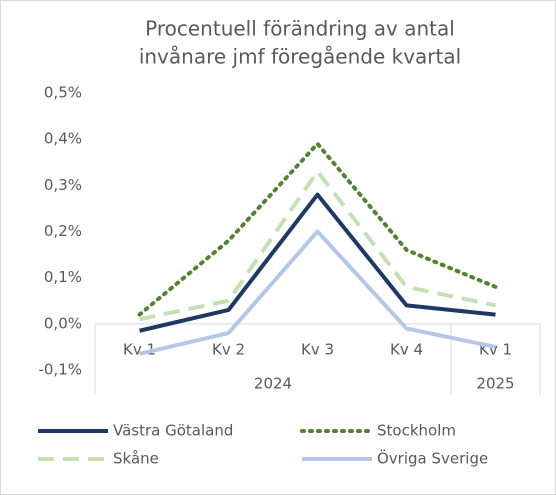 This screenshot has width=556, height=495. Describe the element at coordinates (317, 350) in the screenshot. I see `x-tick-label: Kv 3` at that location.